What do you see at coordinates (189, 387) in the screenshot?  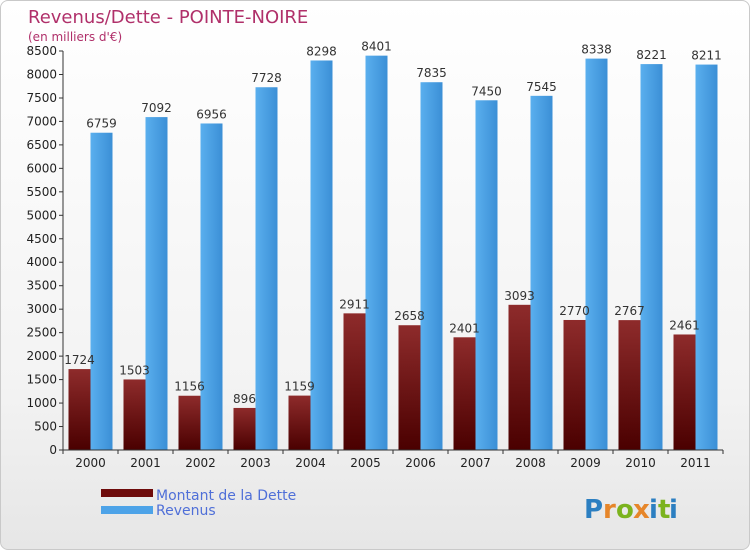 I see `data-label-dette: 1156` at bounding box center [189, 387].